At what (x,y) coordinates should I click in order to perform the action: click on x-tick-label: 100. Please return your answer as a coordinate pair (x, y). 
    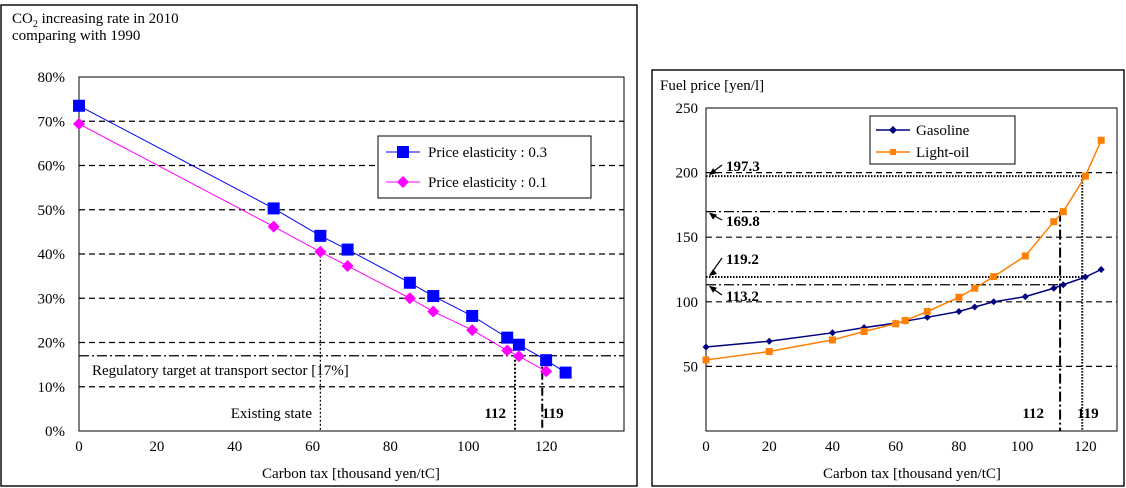
    Looking at the image, I should click on (468, 447).